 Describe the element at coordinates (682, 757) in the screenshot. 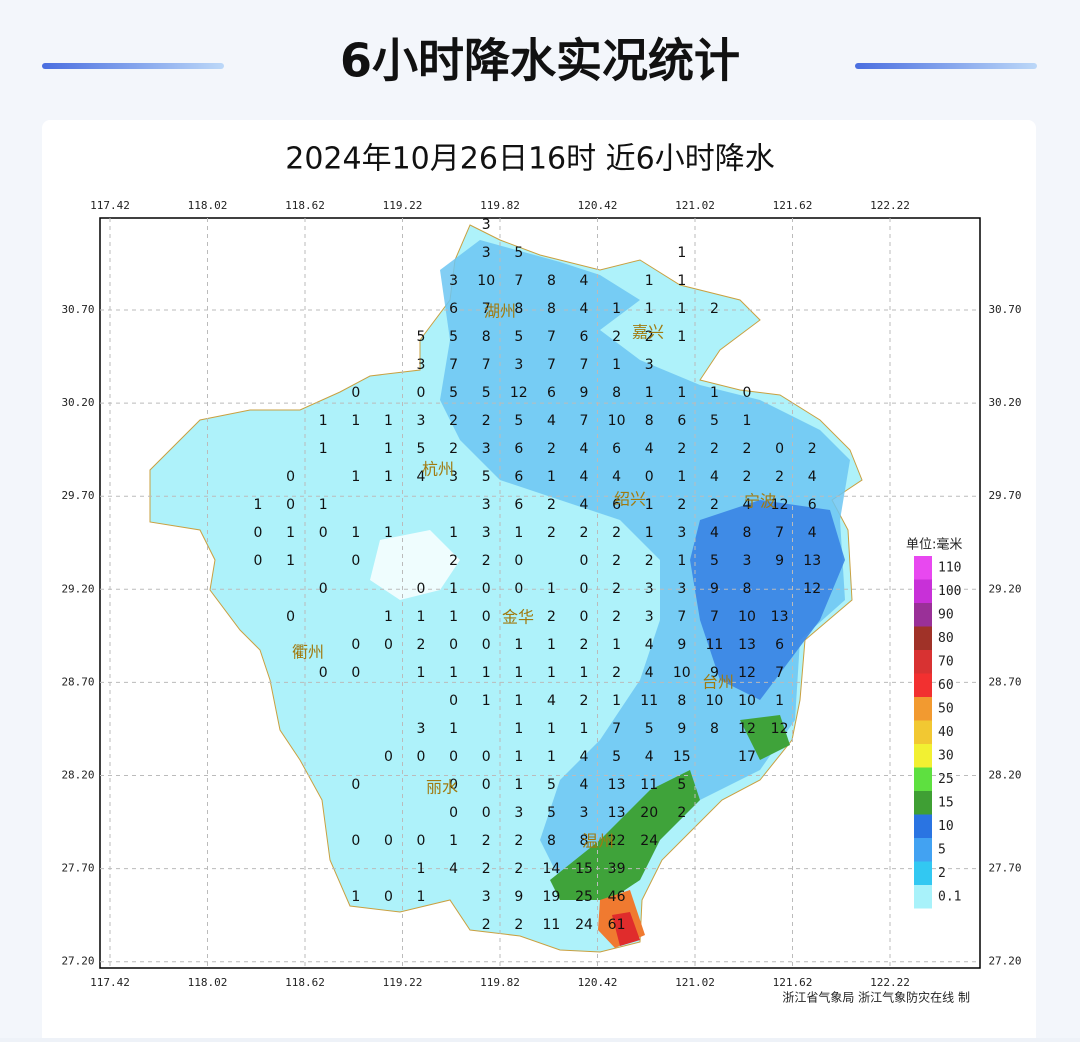

I see `station-value: 15` at that location.